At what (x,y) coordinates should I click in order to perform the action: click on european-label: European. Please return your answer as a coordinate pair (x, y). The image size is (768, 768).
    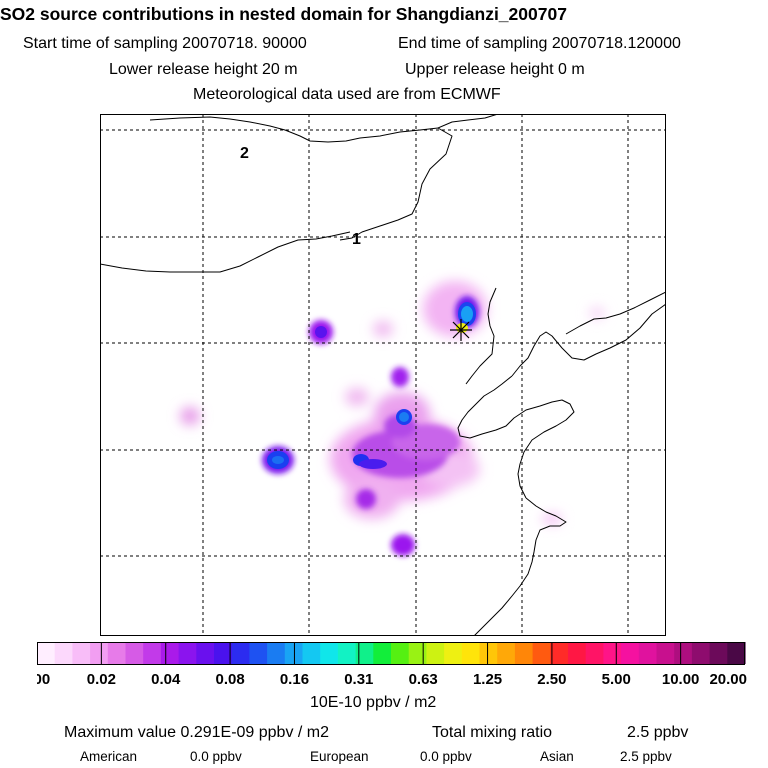
    Looking at the image, I should click on (339, 756).